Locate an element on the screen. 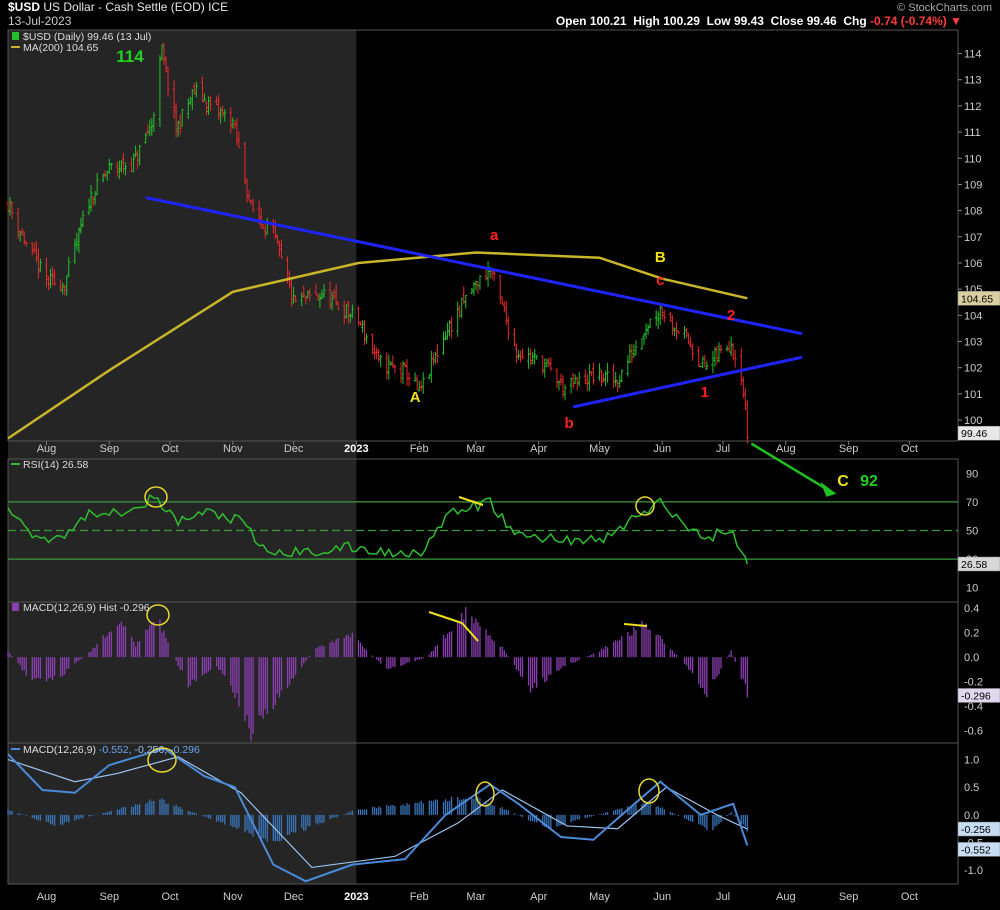 The height and width of the screenshot is (910, 1000). y-tick-label: 101 is located at coordinates (973, 395).